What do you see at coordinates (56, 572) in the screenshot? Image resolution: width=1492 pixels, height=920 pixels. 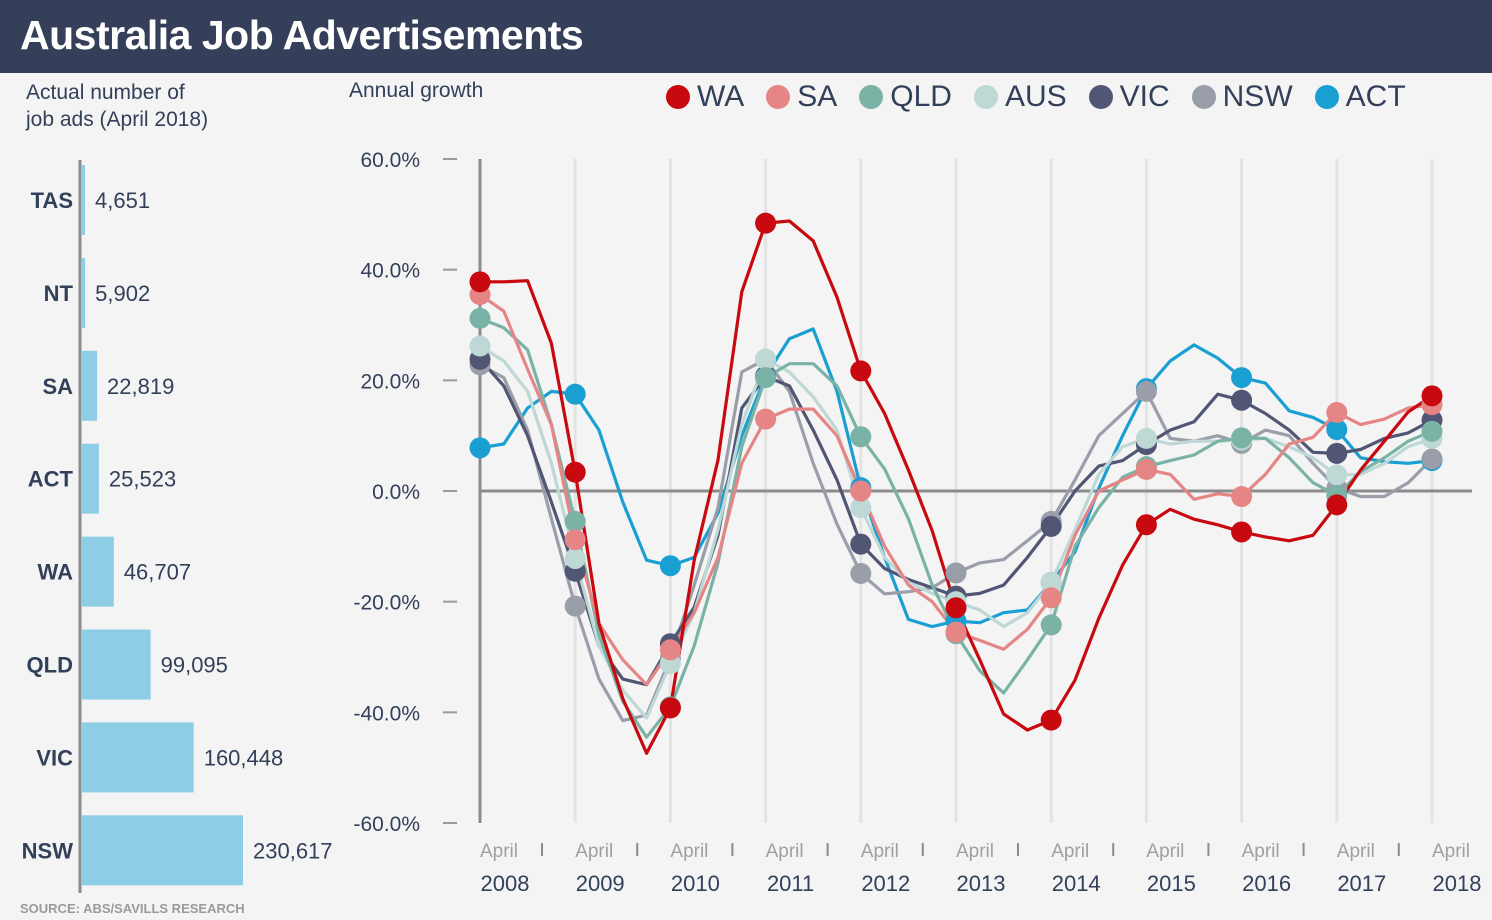 I see `bar-category-label: WA` at bounding box center [56, 572].